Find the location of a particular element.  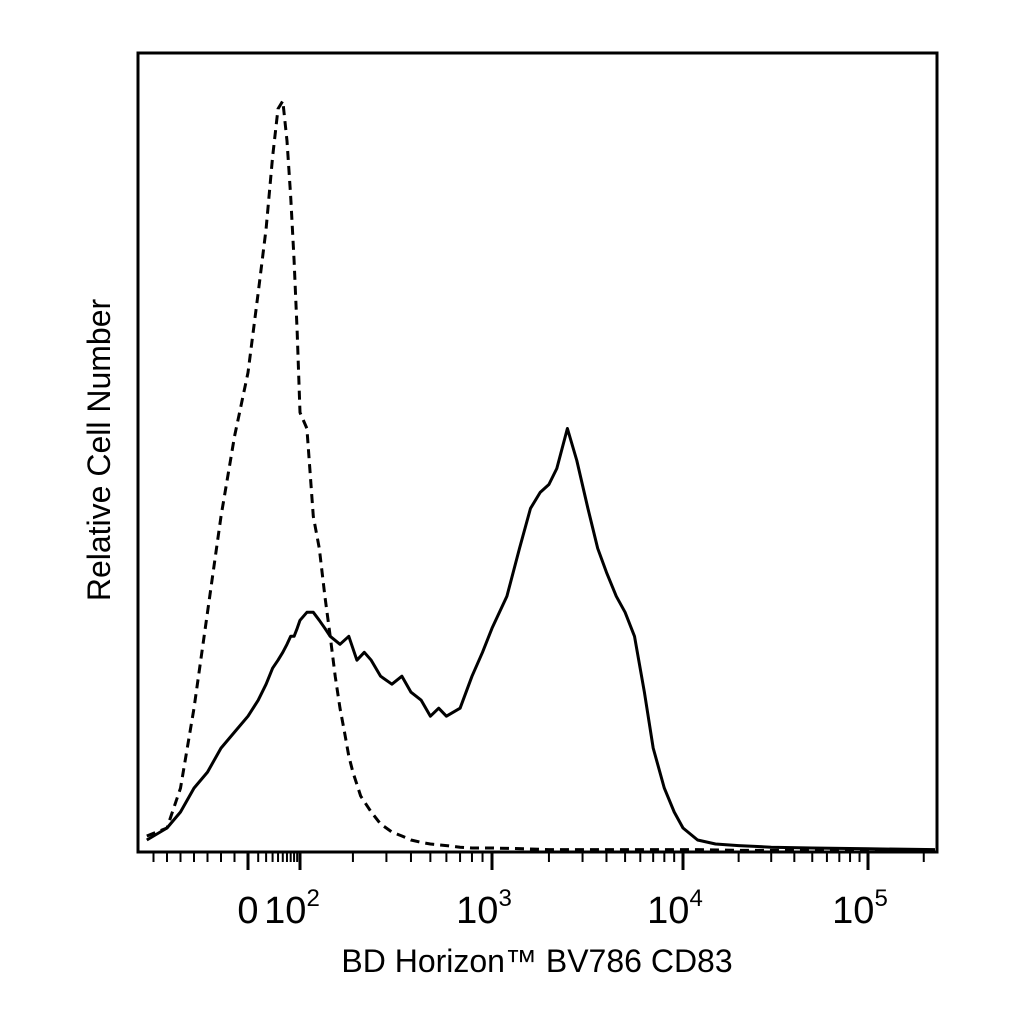

x-tick-label: 10⁵ is located at coordinates (860, 908).